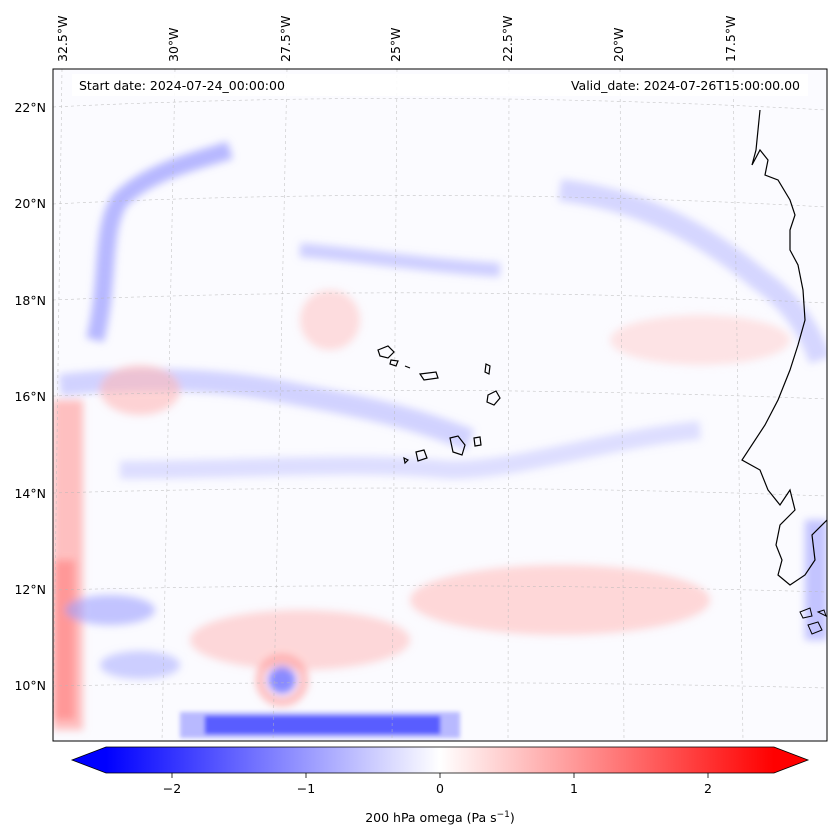  I want to click on colorbar-tick-label-1: 1, so click(574, 788).